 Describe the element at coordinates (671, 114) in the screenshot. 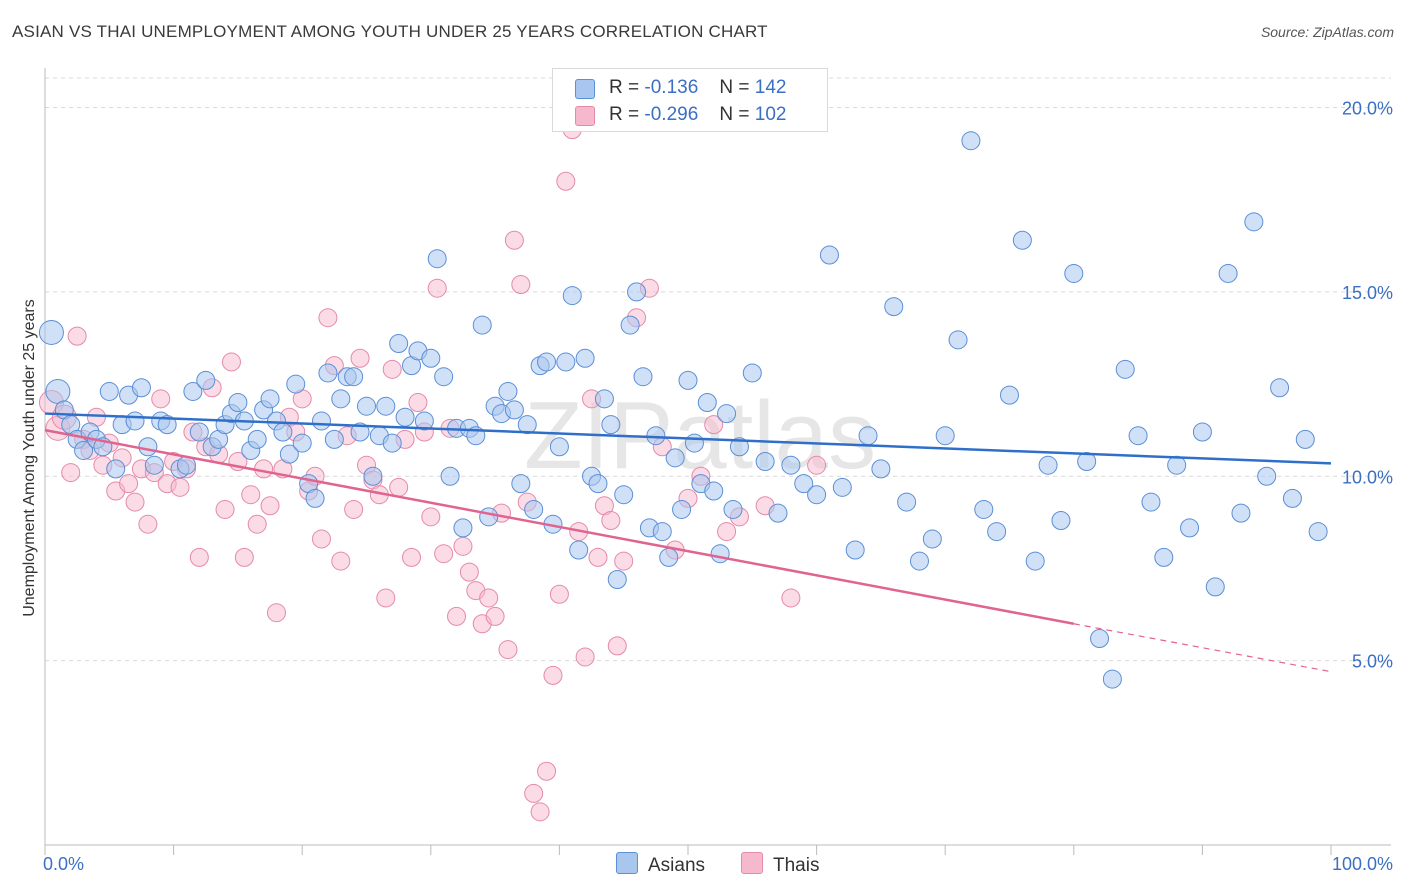

I see `thais-r-value: -0.296` at that location.